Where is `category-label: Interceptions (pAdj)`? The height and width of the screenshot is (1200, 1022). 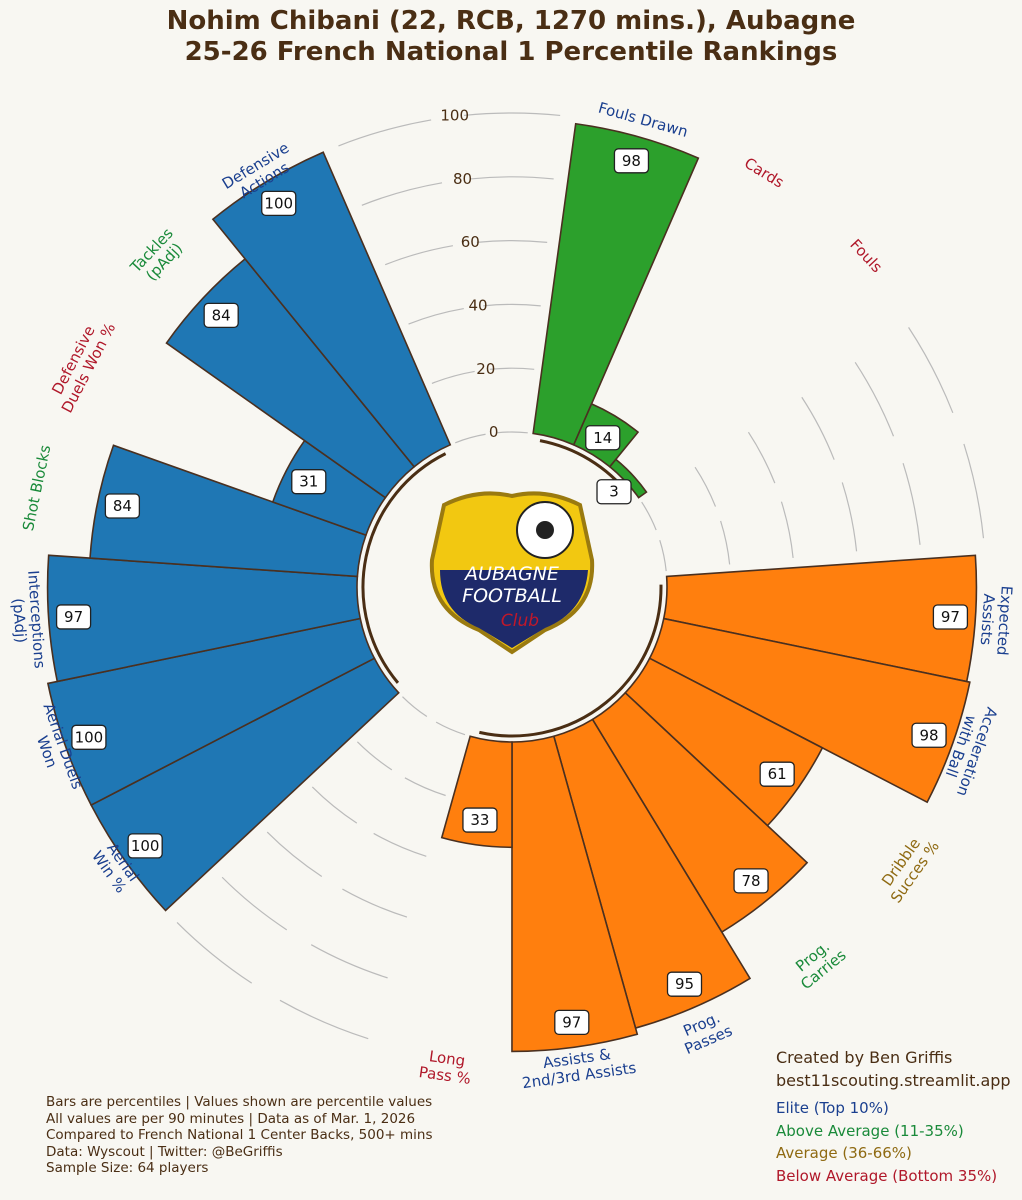
category-label: Interceptions (pAdj) is located at coordinates (29, 619).